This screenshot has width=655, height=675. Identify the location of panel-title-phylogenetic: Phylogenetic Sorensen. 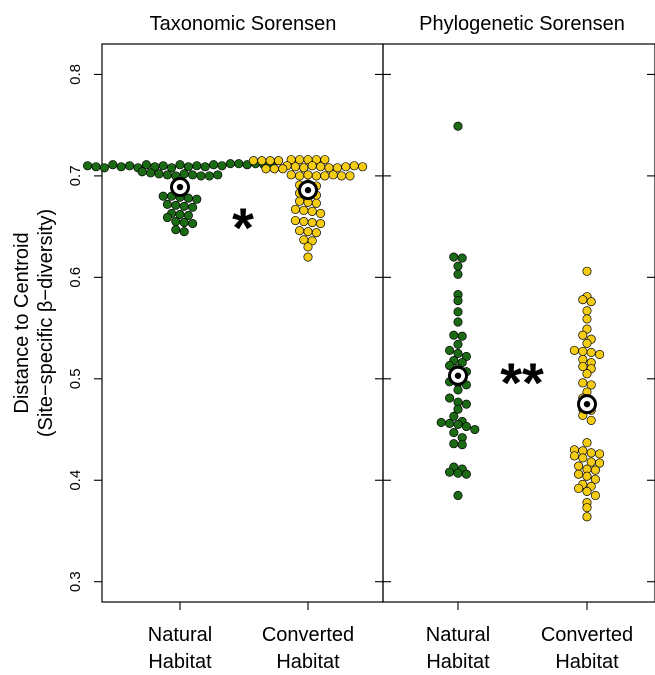
(522, 24).